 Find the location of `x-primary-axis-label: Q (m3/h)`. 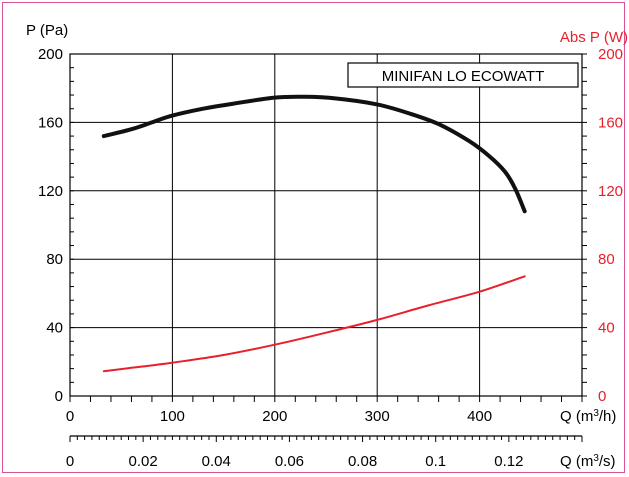

x-primary-axis-label: Q (m3/h) is located at coordinates (588, 417).